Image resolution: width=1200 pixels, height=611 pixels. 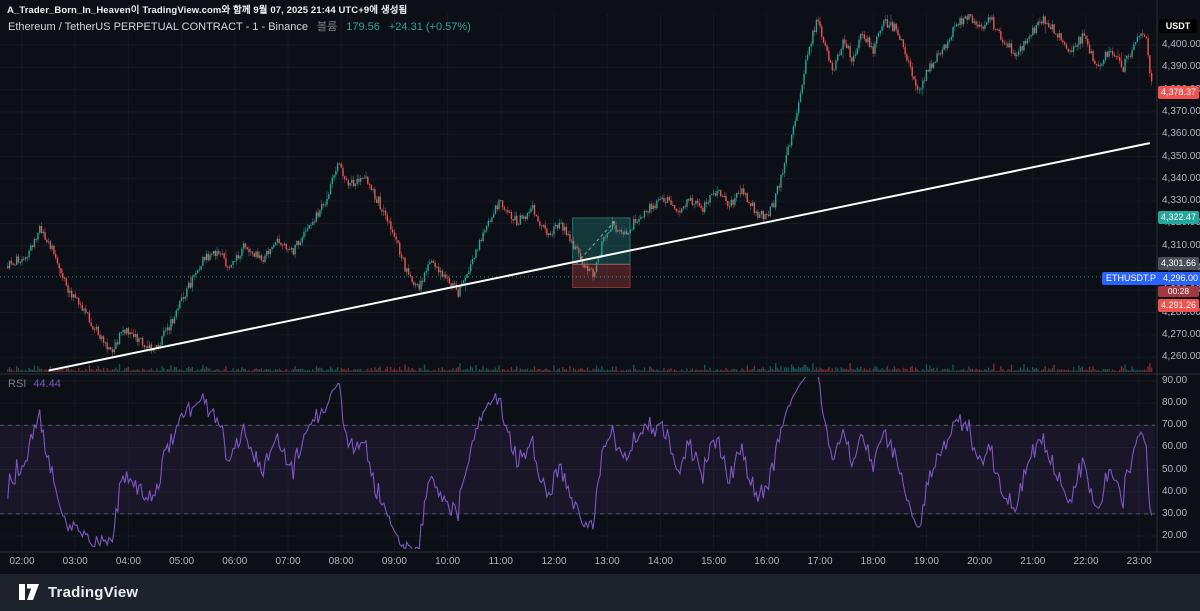 What do you see at coordinates (1178, 292) in the screenshot?
I see `bar-countdown-badge: 00:28` at bounding box center [1178, 292].